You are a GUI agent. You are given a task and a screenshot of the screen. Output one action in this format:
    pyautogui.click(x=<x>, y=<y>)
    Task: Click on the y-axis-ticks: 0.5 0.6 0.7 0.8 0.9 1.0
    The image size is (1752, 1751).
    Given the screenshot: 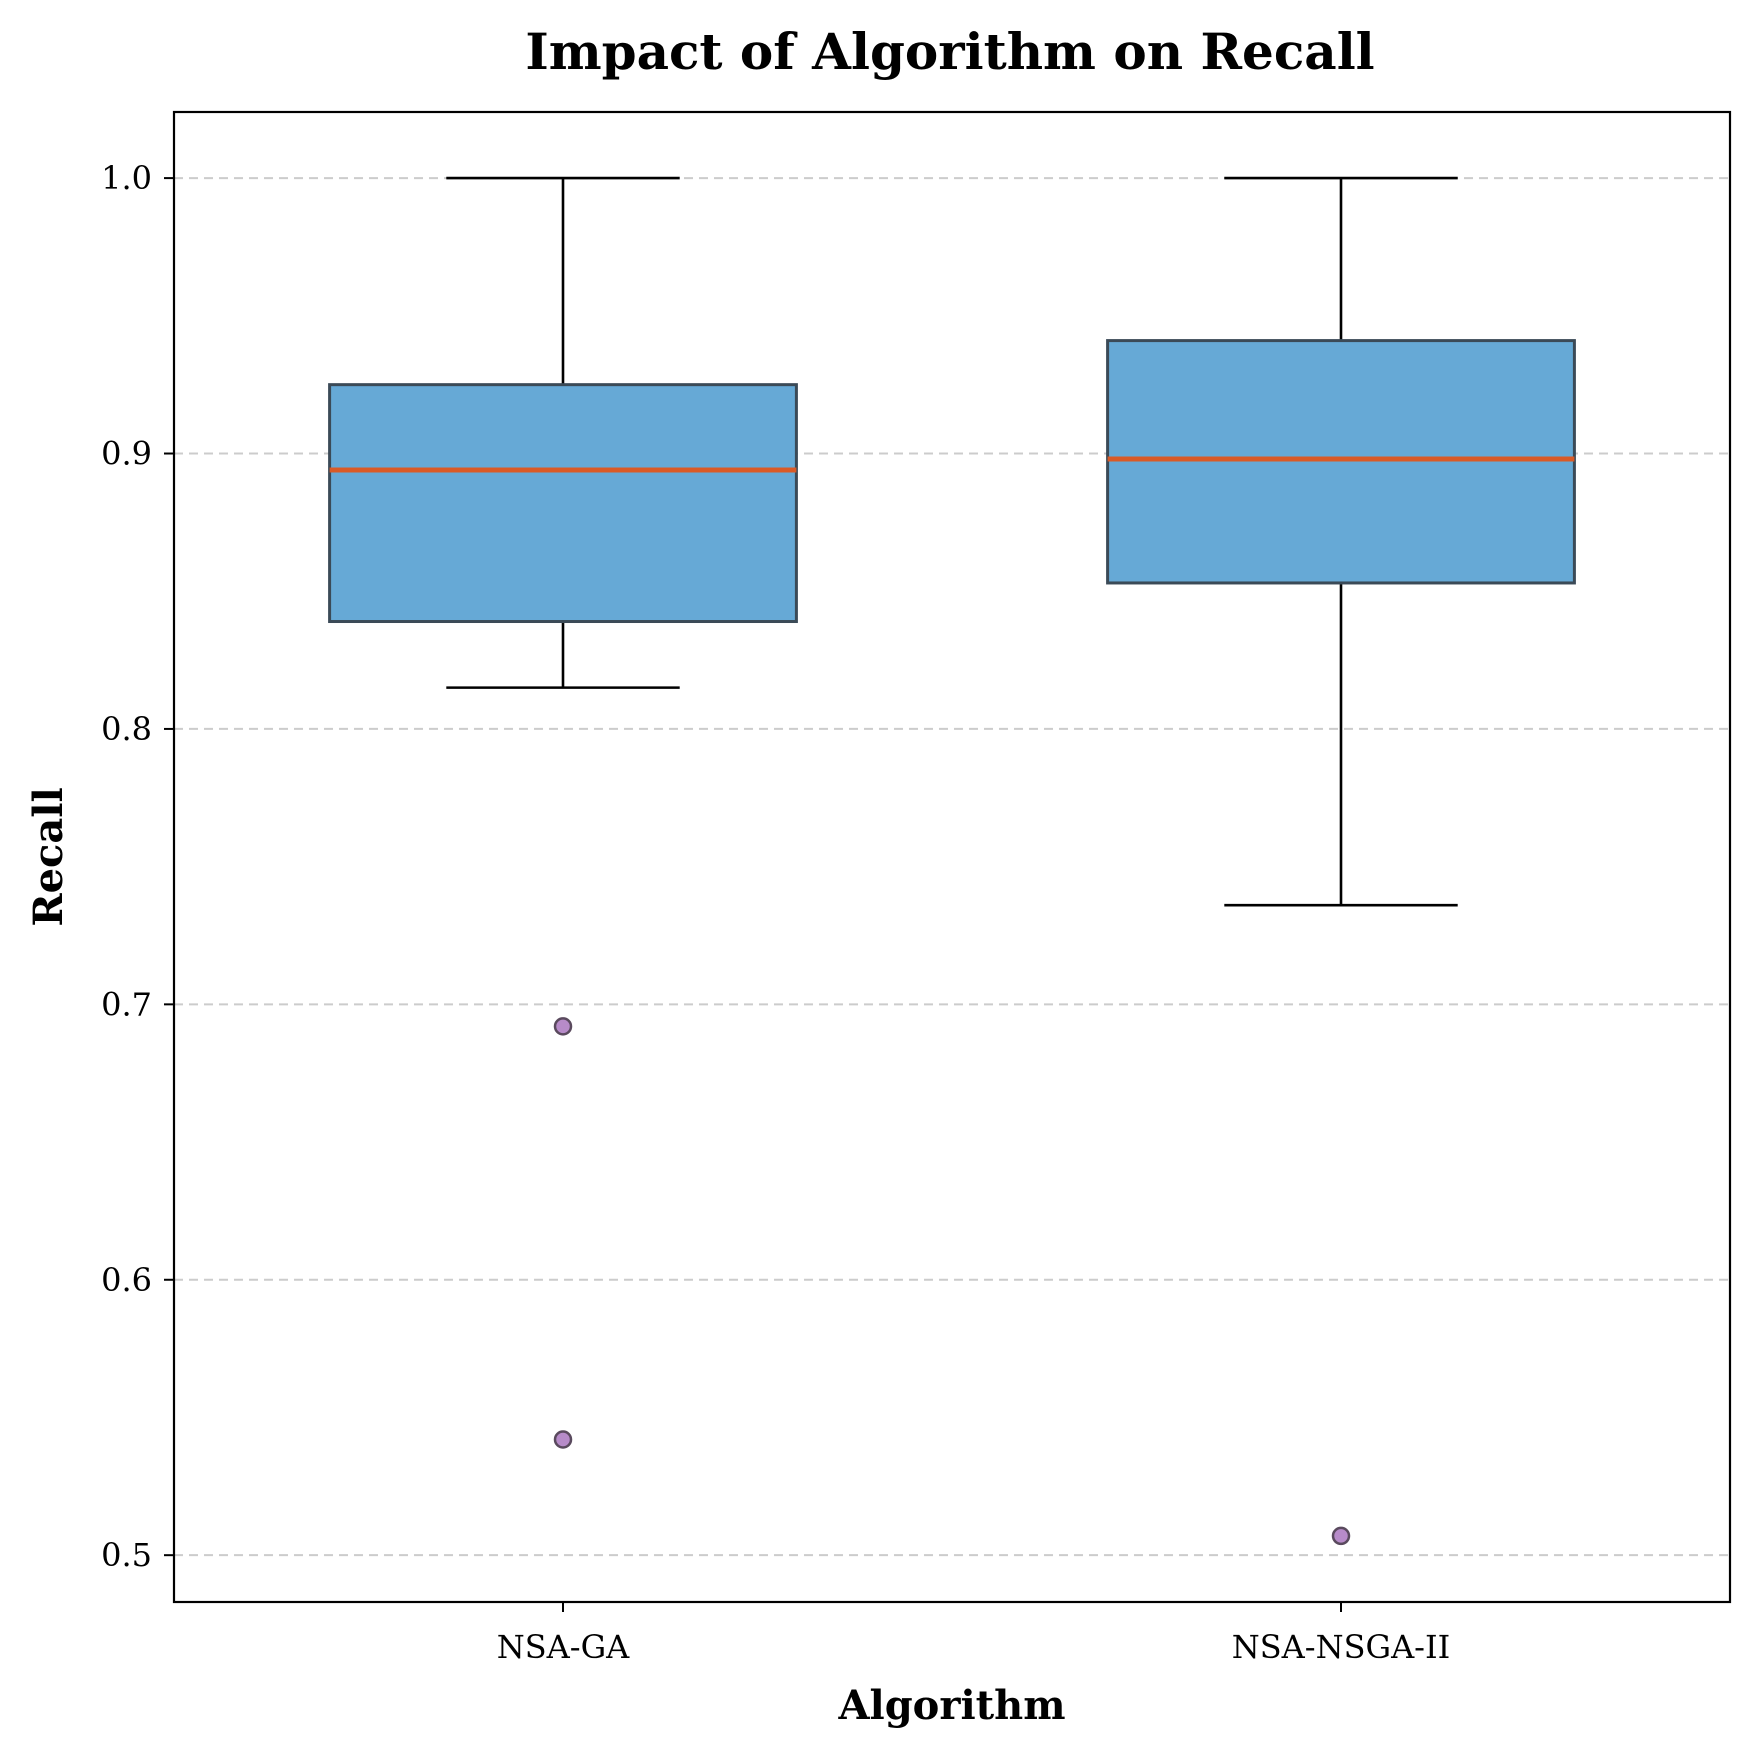 What is the action you would take?
    pyautogui.click(x=137, y=866)
    